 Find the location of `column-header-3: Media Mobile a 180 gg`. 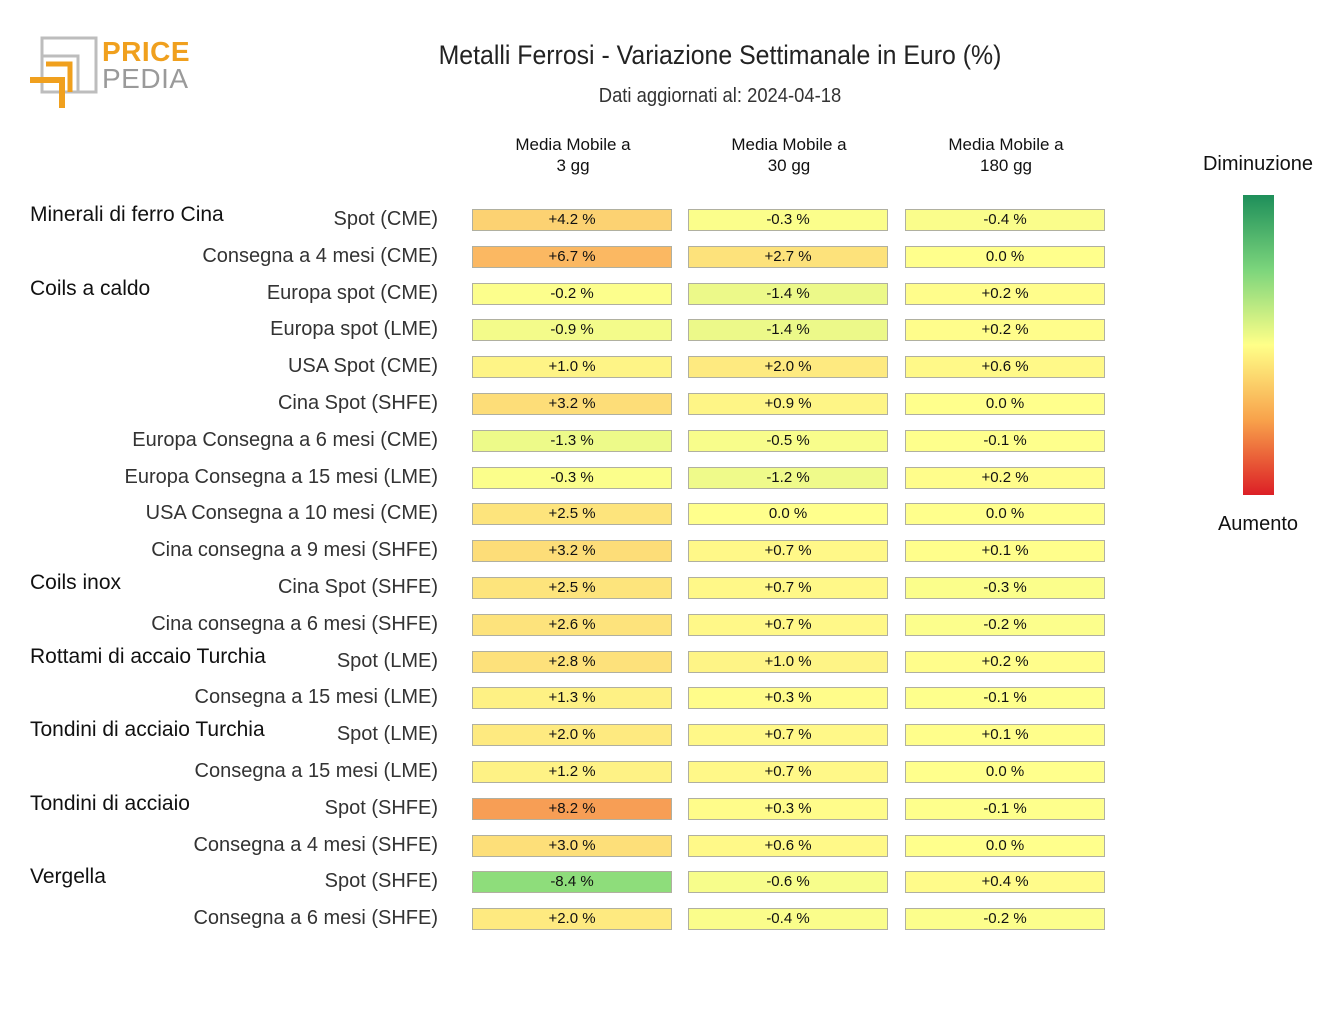

column-header-3: Media Mobile a 180 gg is located at coordinates (1006, 155).